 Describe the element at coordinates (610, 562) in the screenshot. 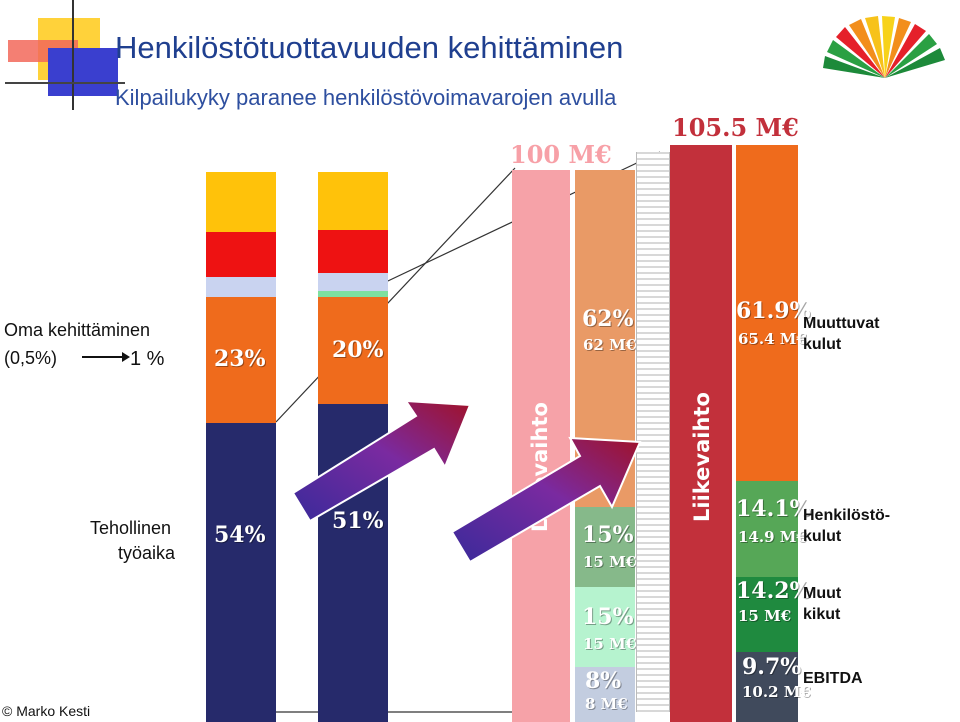

I see `cost-a-staff-amt: 15 M€` at that location.